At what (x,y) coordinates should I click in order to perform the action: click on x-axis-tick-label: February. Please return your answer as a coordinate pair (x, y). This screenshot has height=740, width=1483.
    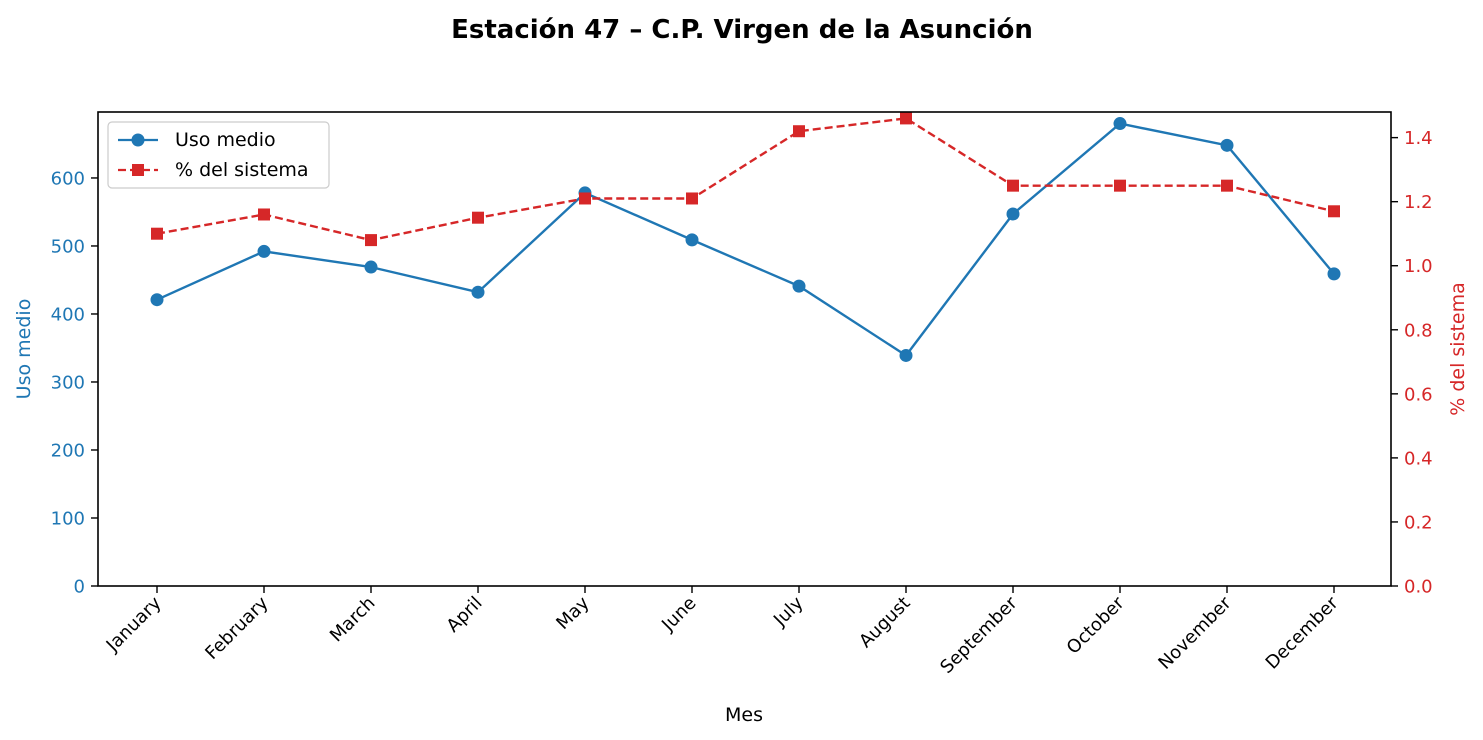
    Looking at the image, I should click on (236, 627).